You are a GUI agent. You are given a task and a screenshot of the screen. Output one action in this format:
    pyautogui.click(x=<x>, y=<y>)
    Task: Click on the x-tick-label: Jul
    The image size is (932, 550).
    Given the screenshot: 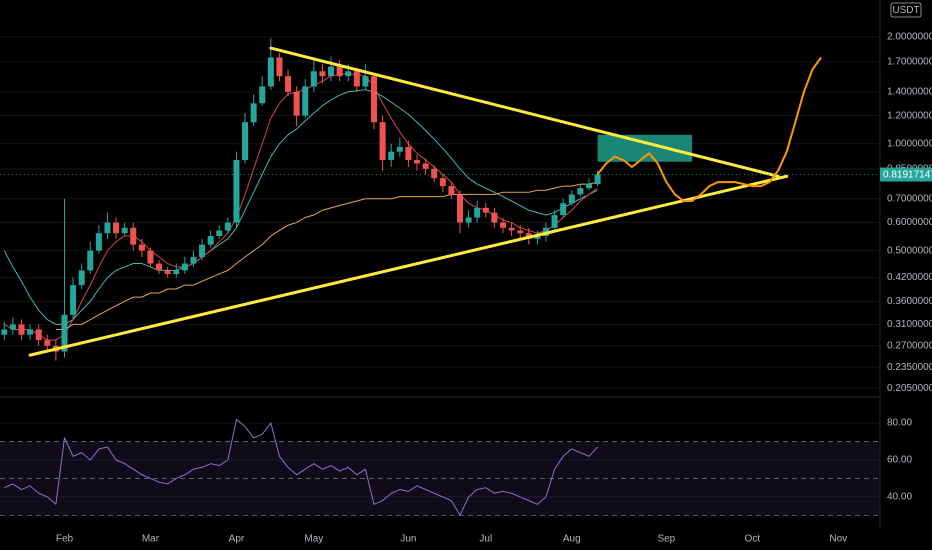 What is the action you would take?
    pyautogui.click(x=485, y=539)
    